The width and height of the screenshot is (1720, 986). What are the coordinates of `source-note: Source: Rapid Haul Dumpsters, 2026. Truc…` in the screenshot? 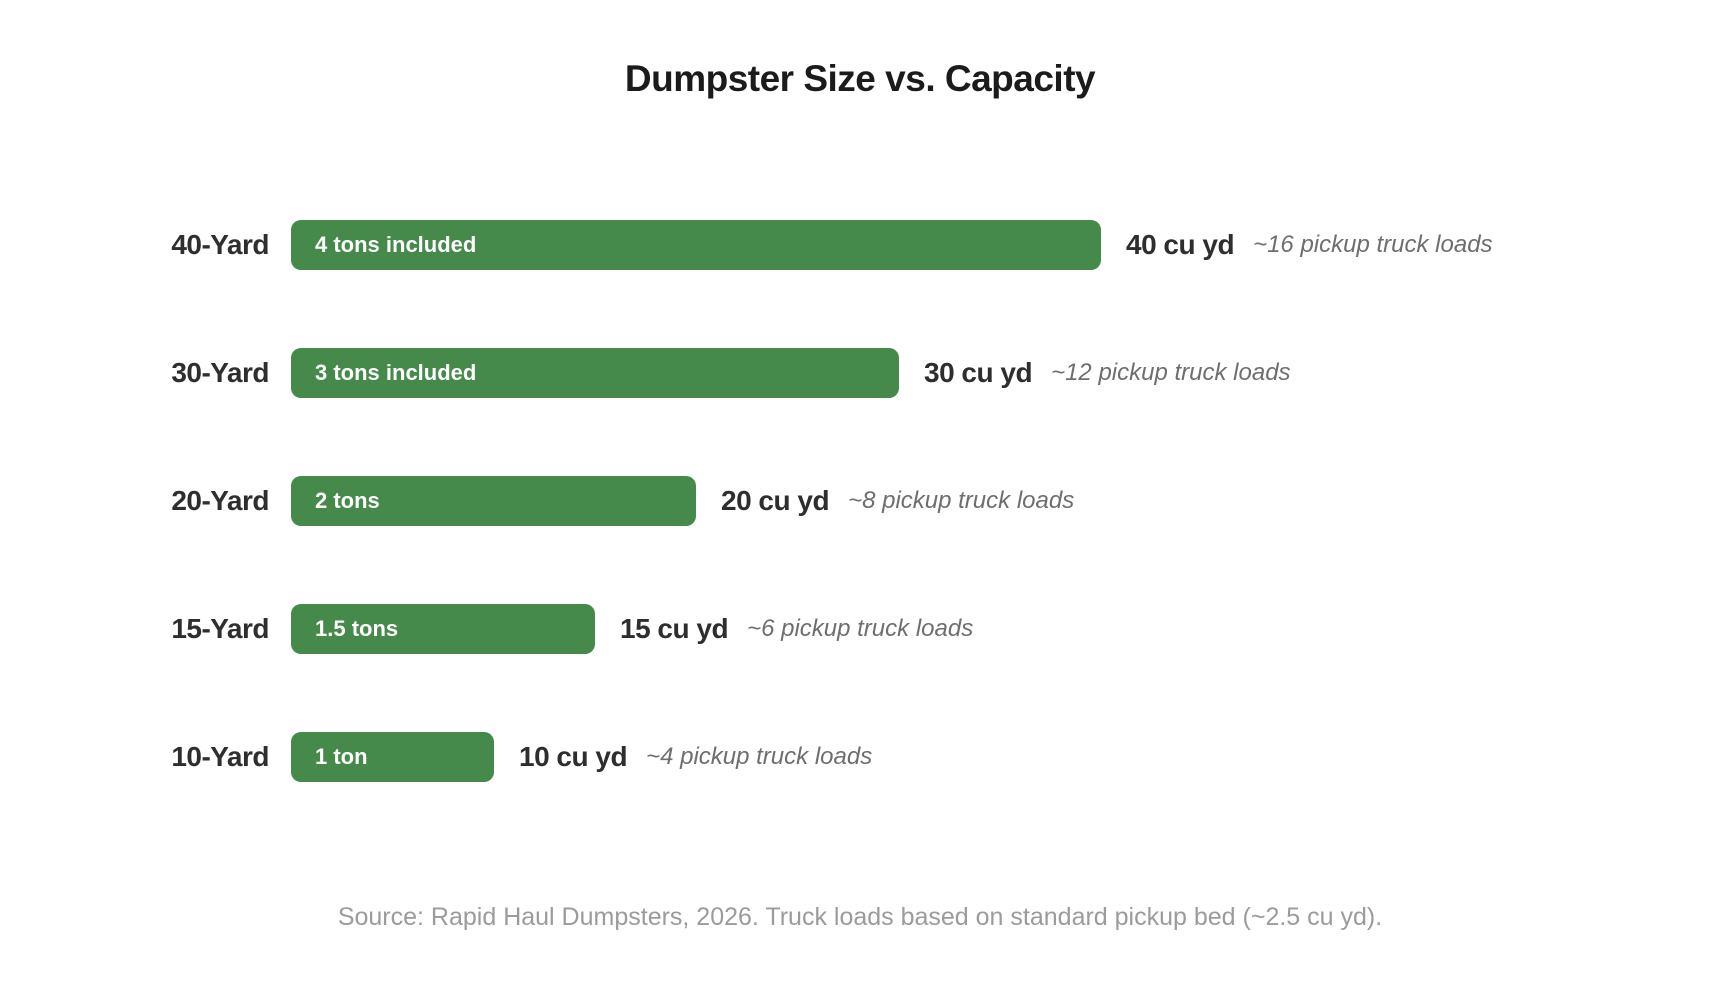 It's located at (860, 917).